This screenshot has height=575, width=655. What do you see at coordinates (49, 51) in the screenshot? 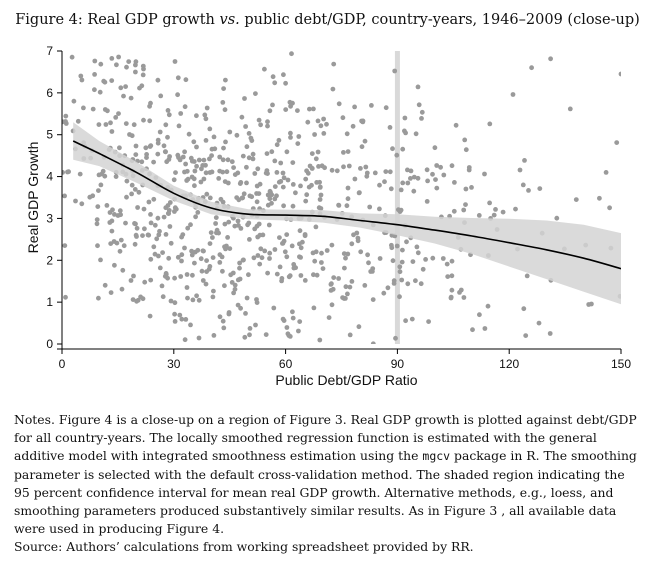
I see `y-tick-label: 7` at bounding box center [49, 51].